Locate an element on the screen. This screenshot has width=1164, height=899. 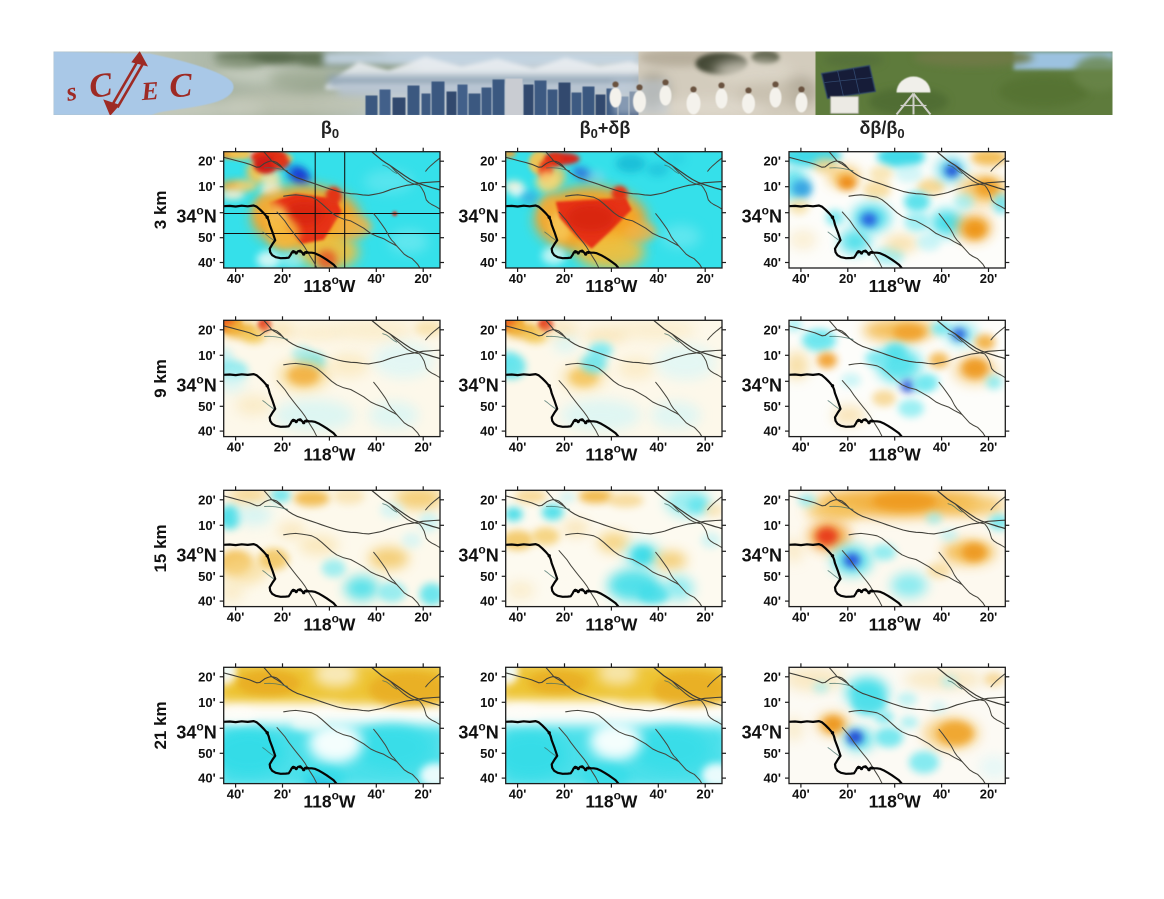
svg-text: 21 km is located at coordinates (160, 725).